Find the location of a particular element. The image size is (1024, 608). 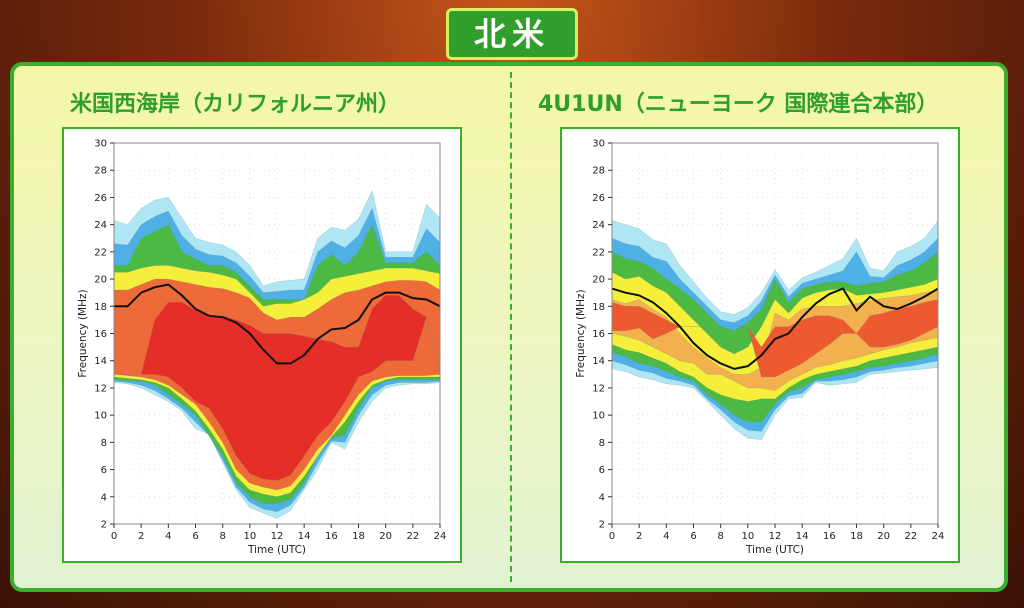

panel-divider is located at coordinates (511, 327).